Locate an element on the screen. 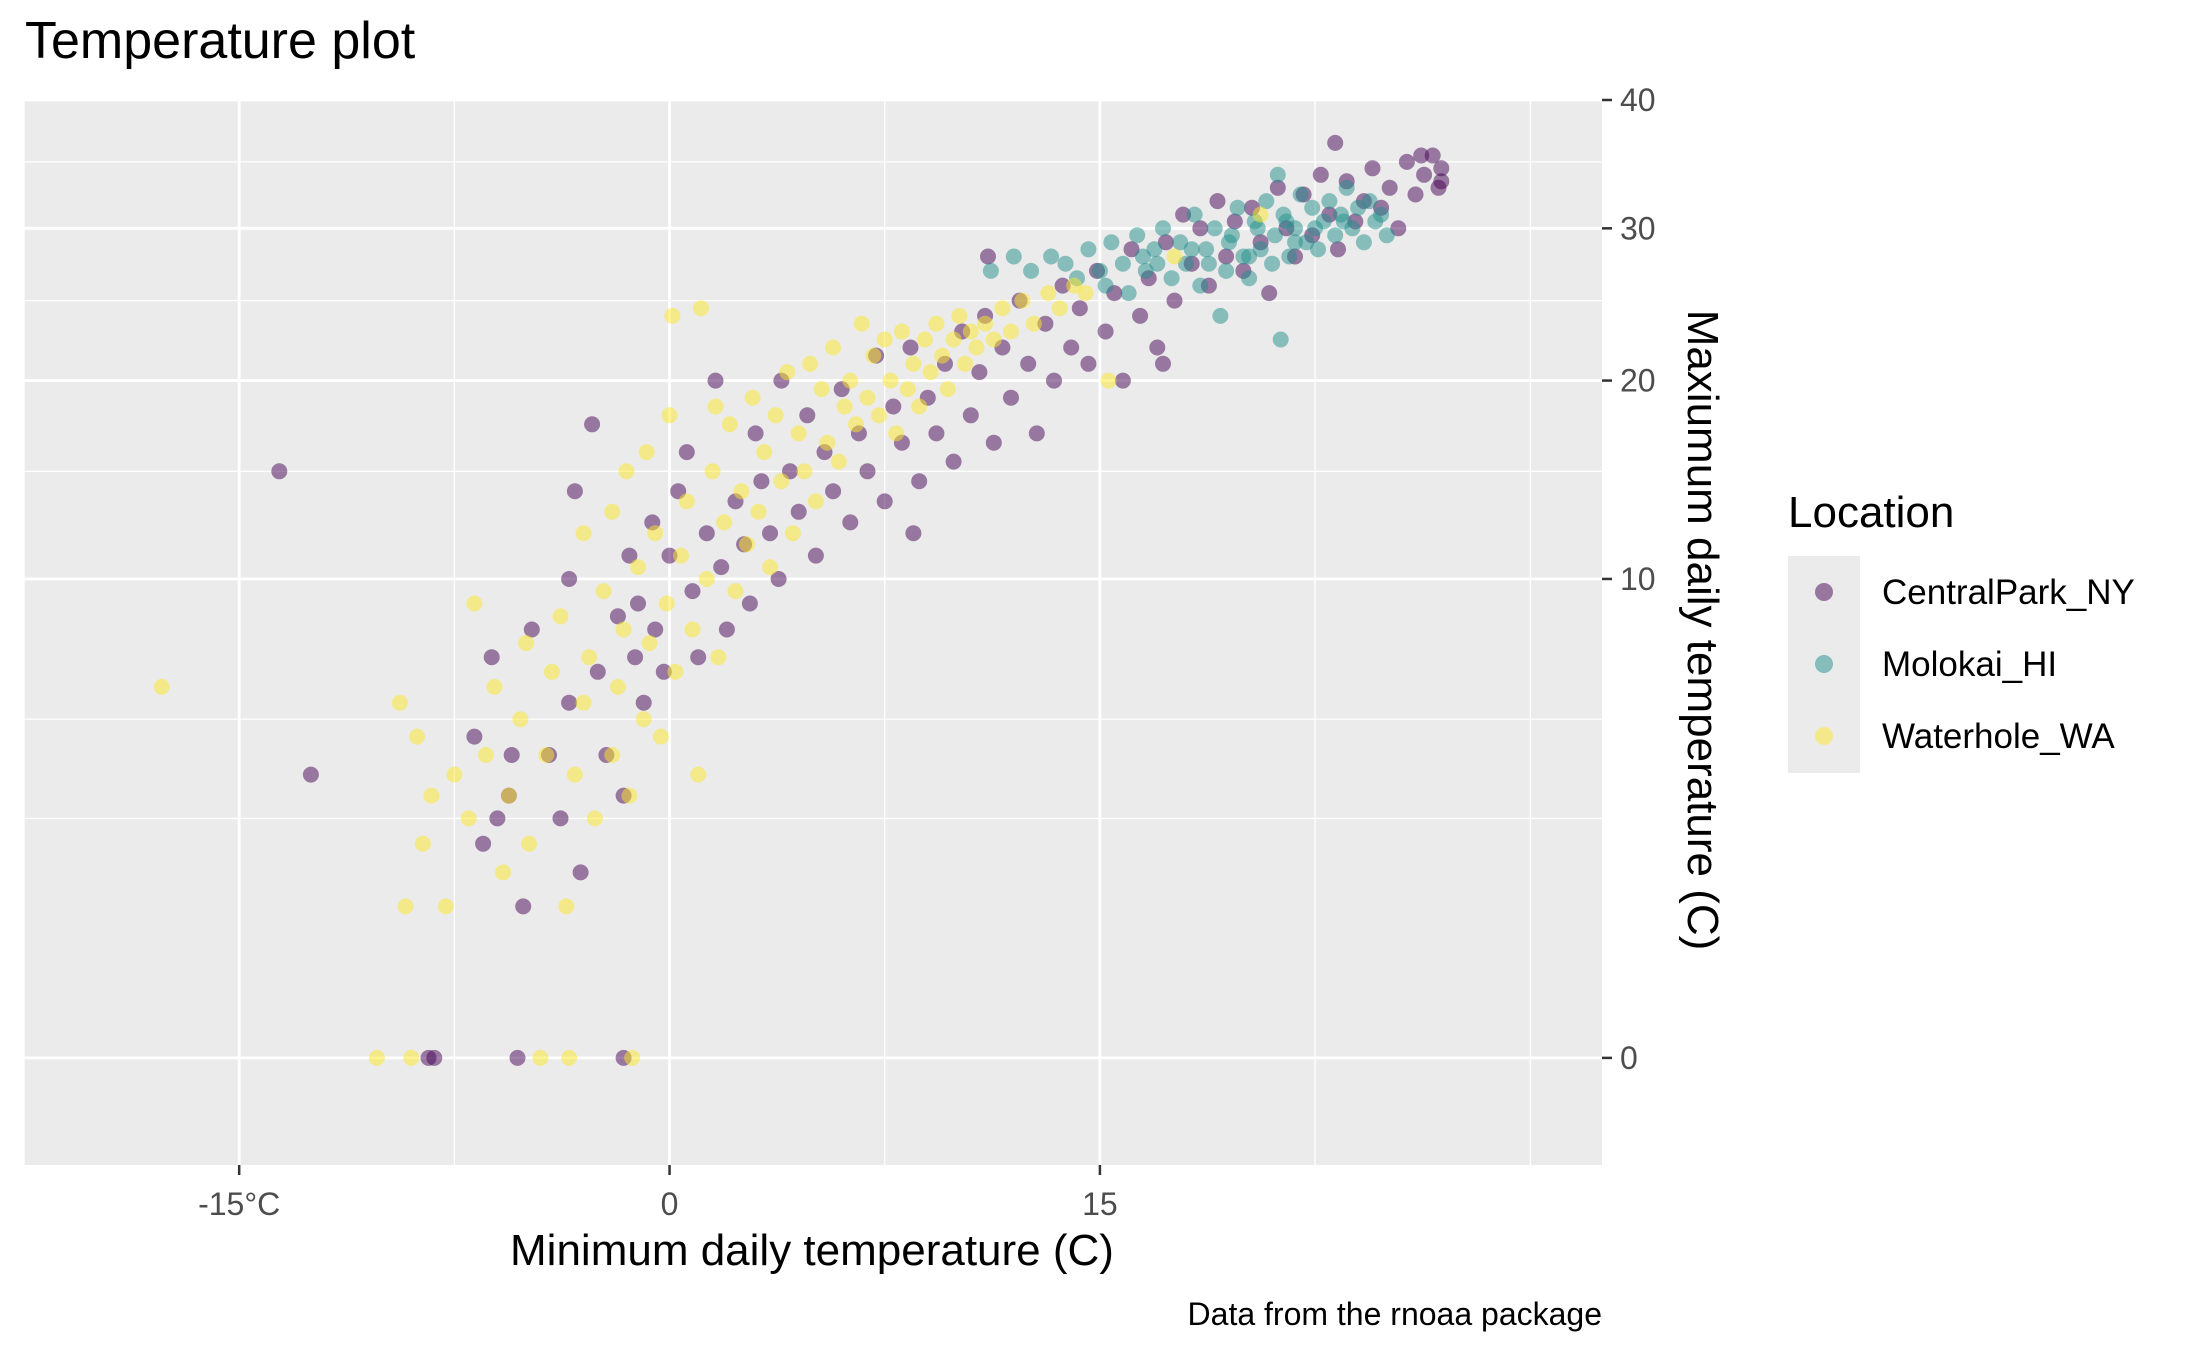 Image resolution: width=2187 pixels, height=1356 pixels. chart-caption: Data from the rnoaa package is located at coordinates (1395, 1314).